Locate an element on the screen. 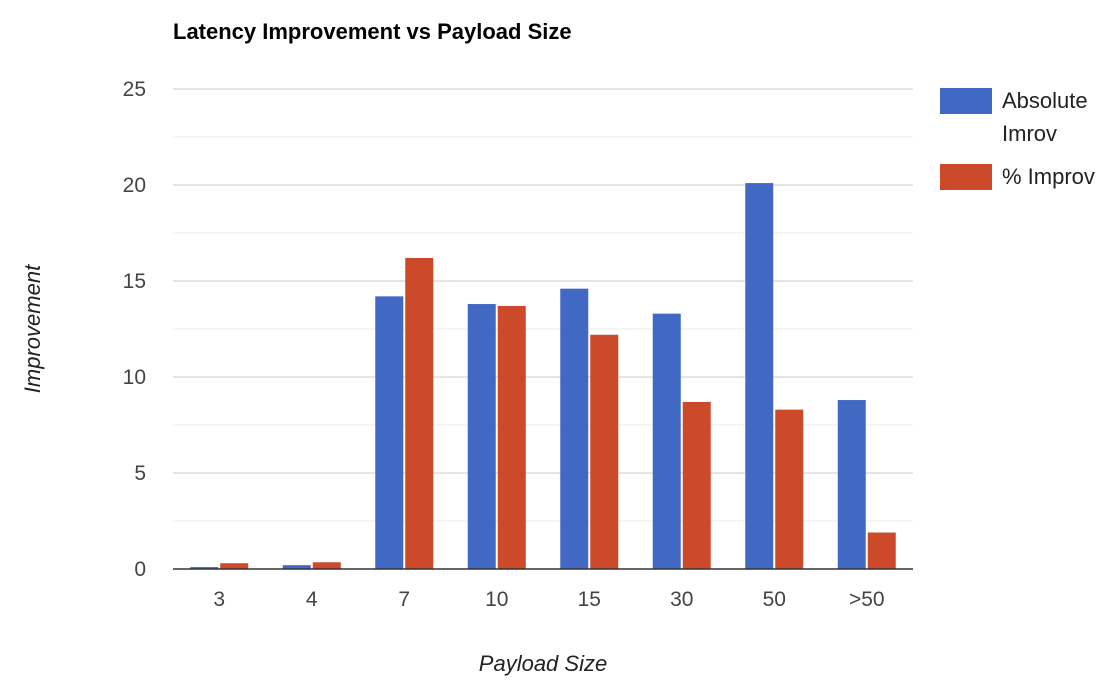  y-axis-label: Improvement is located at coordinates (32, 328).